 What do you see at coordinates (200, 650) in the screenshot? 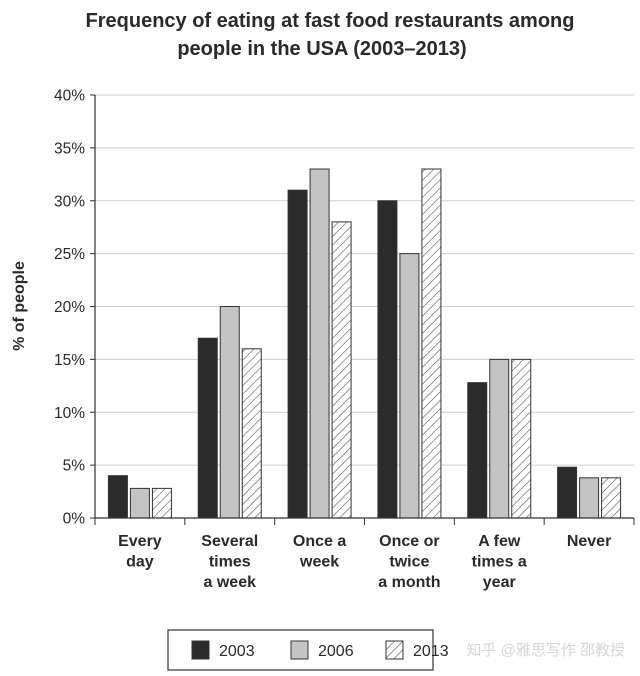
I see `legend-swatch-2003` at bounding box center [200, 650].